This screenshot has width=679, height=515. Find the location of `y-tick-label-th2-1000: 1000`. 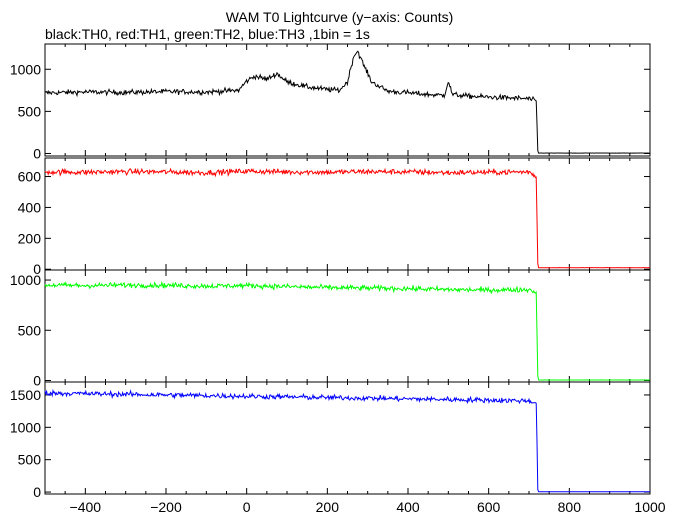

y-tick-label-th2-1000: 1000 is located at coordinates (25, 280).